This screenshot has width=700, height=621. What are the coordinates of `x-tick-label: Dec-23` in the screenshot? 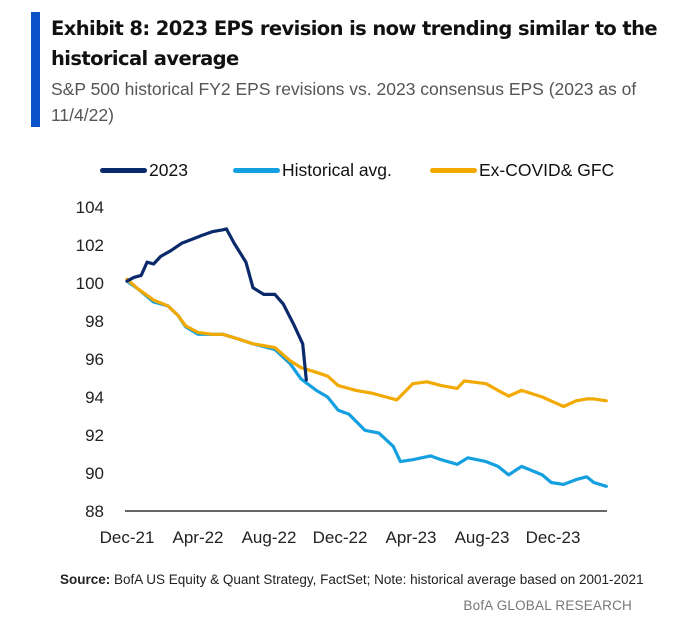 It's located at (553, 537).